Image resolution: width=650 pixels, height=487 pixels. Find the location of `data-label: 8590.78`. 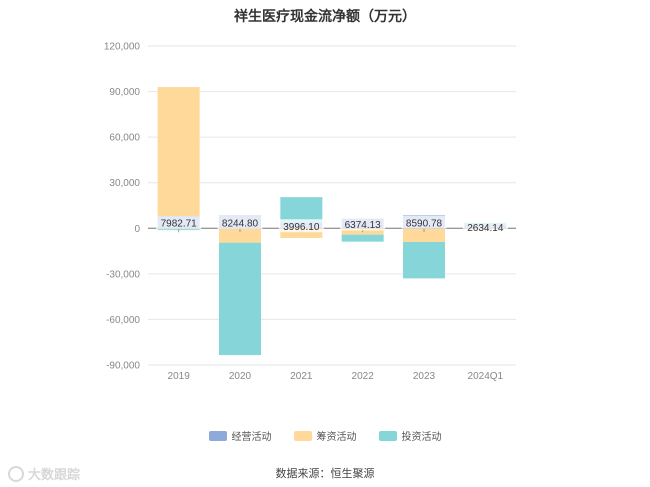

data-label: 8590.78 is located at coordinates (424, 223).